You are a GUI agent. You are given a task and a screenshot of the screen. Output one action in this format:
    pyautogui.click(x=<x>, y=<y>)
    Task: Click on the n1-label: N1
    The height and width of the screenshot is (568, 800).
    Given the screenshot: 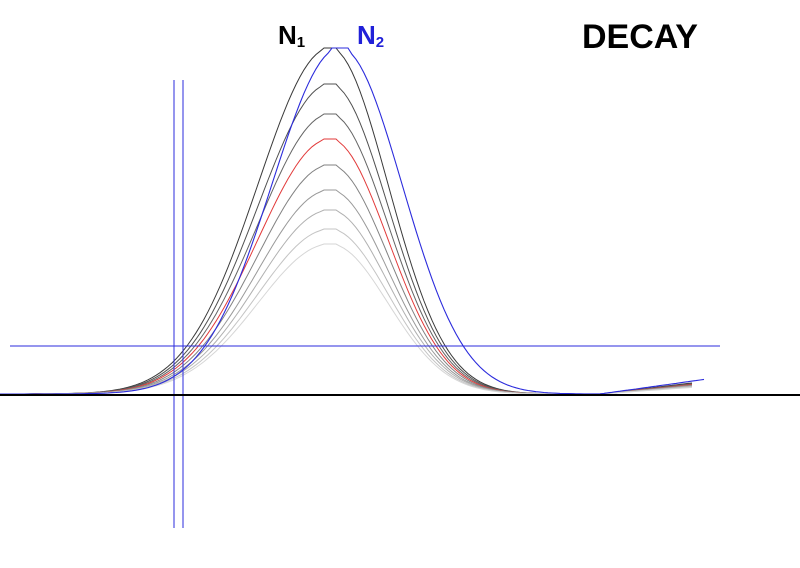 What is the action you would take?
    pyautogui.click(x=291, y=35)
    